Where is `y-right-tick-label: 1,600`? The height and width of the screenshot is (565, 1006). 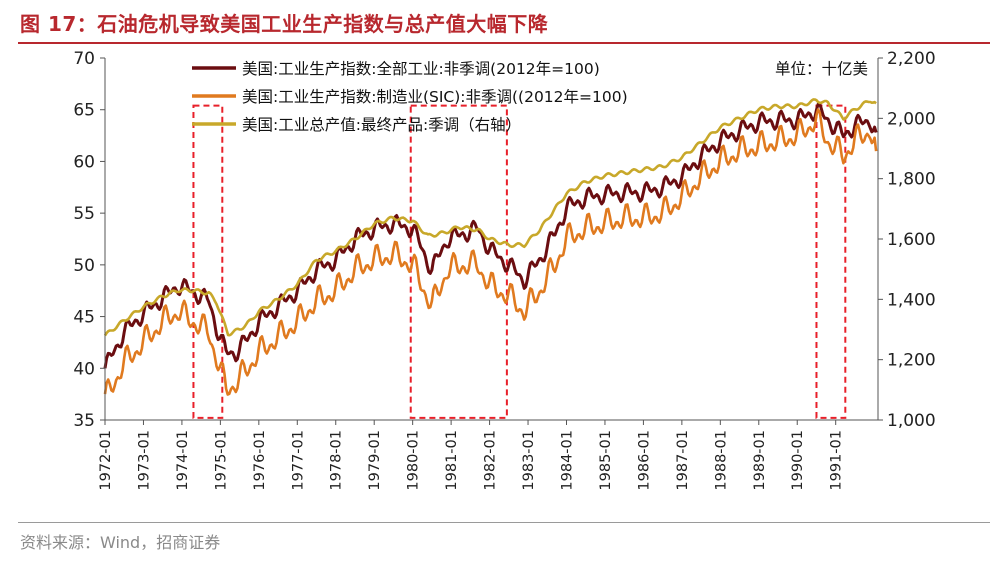
y-right-tick-label: 1,600 is located at coordinates (911, 240).